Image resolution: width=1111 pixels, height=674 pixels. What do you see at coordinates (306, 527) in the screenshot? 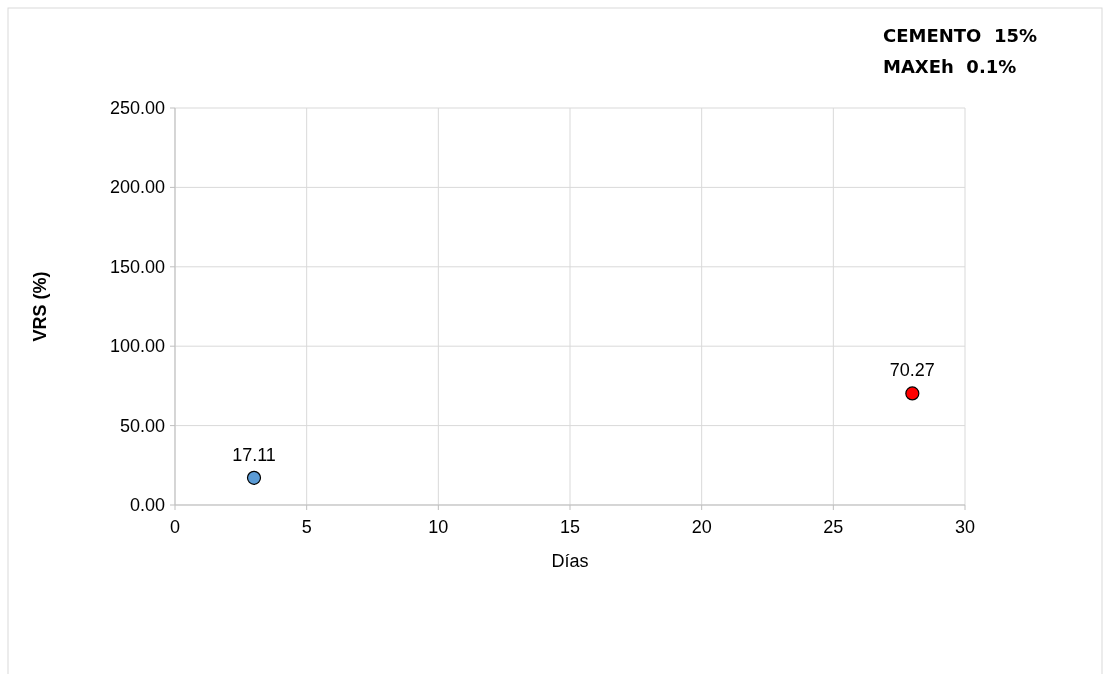
I see `x-tick-label: 5` at bounding box center [306, 527].